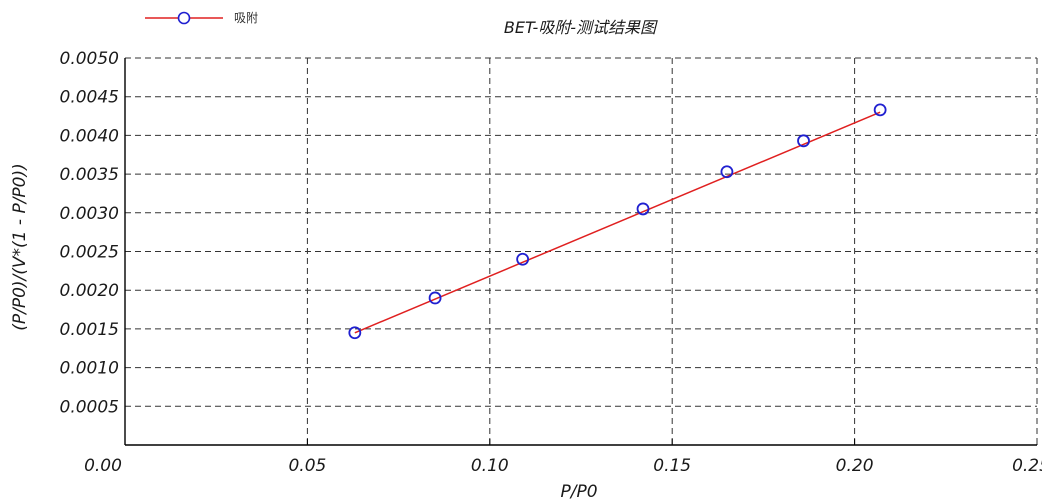  Describe the element at coordinates (89, 98) in the screenshot. I see `y-tick-label: 0.0045` at that location.